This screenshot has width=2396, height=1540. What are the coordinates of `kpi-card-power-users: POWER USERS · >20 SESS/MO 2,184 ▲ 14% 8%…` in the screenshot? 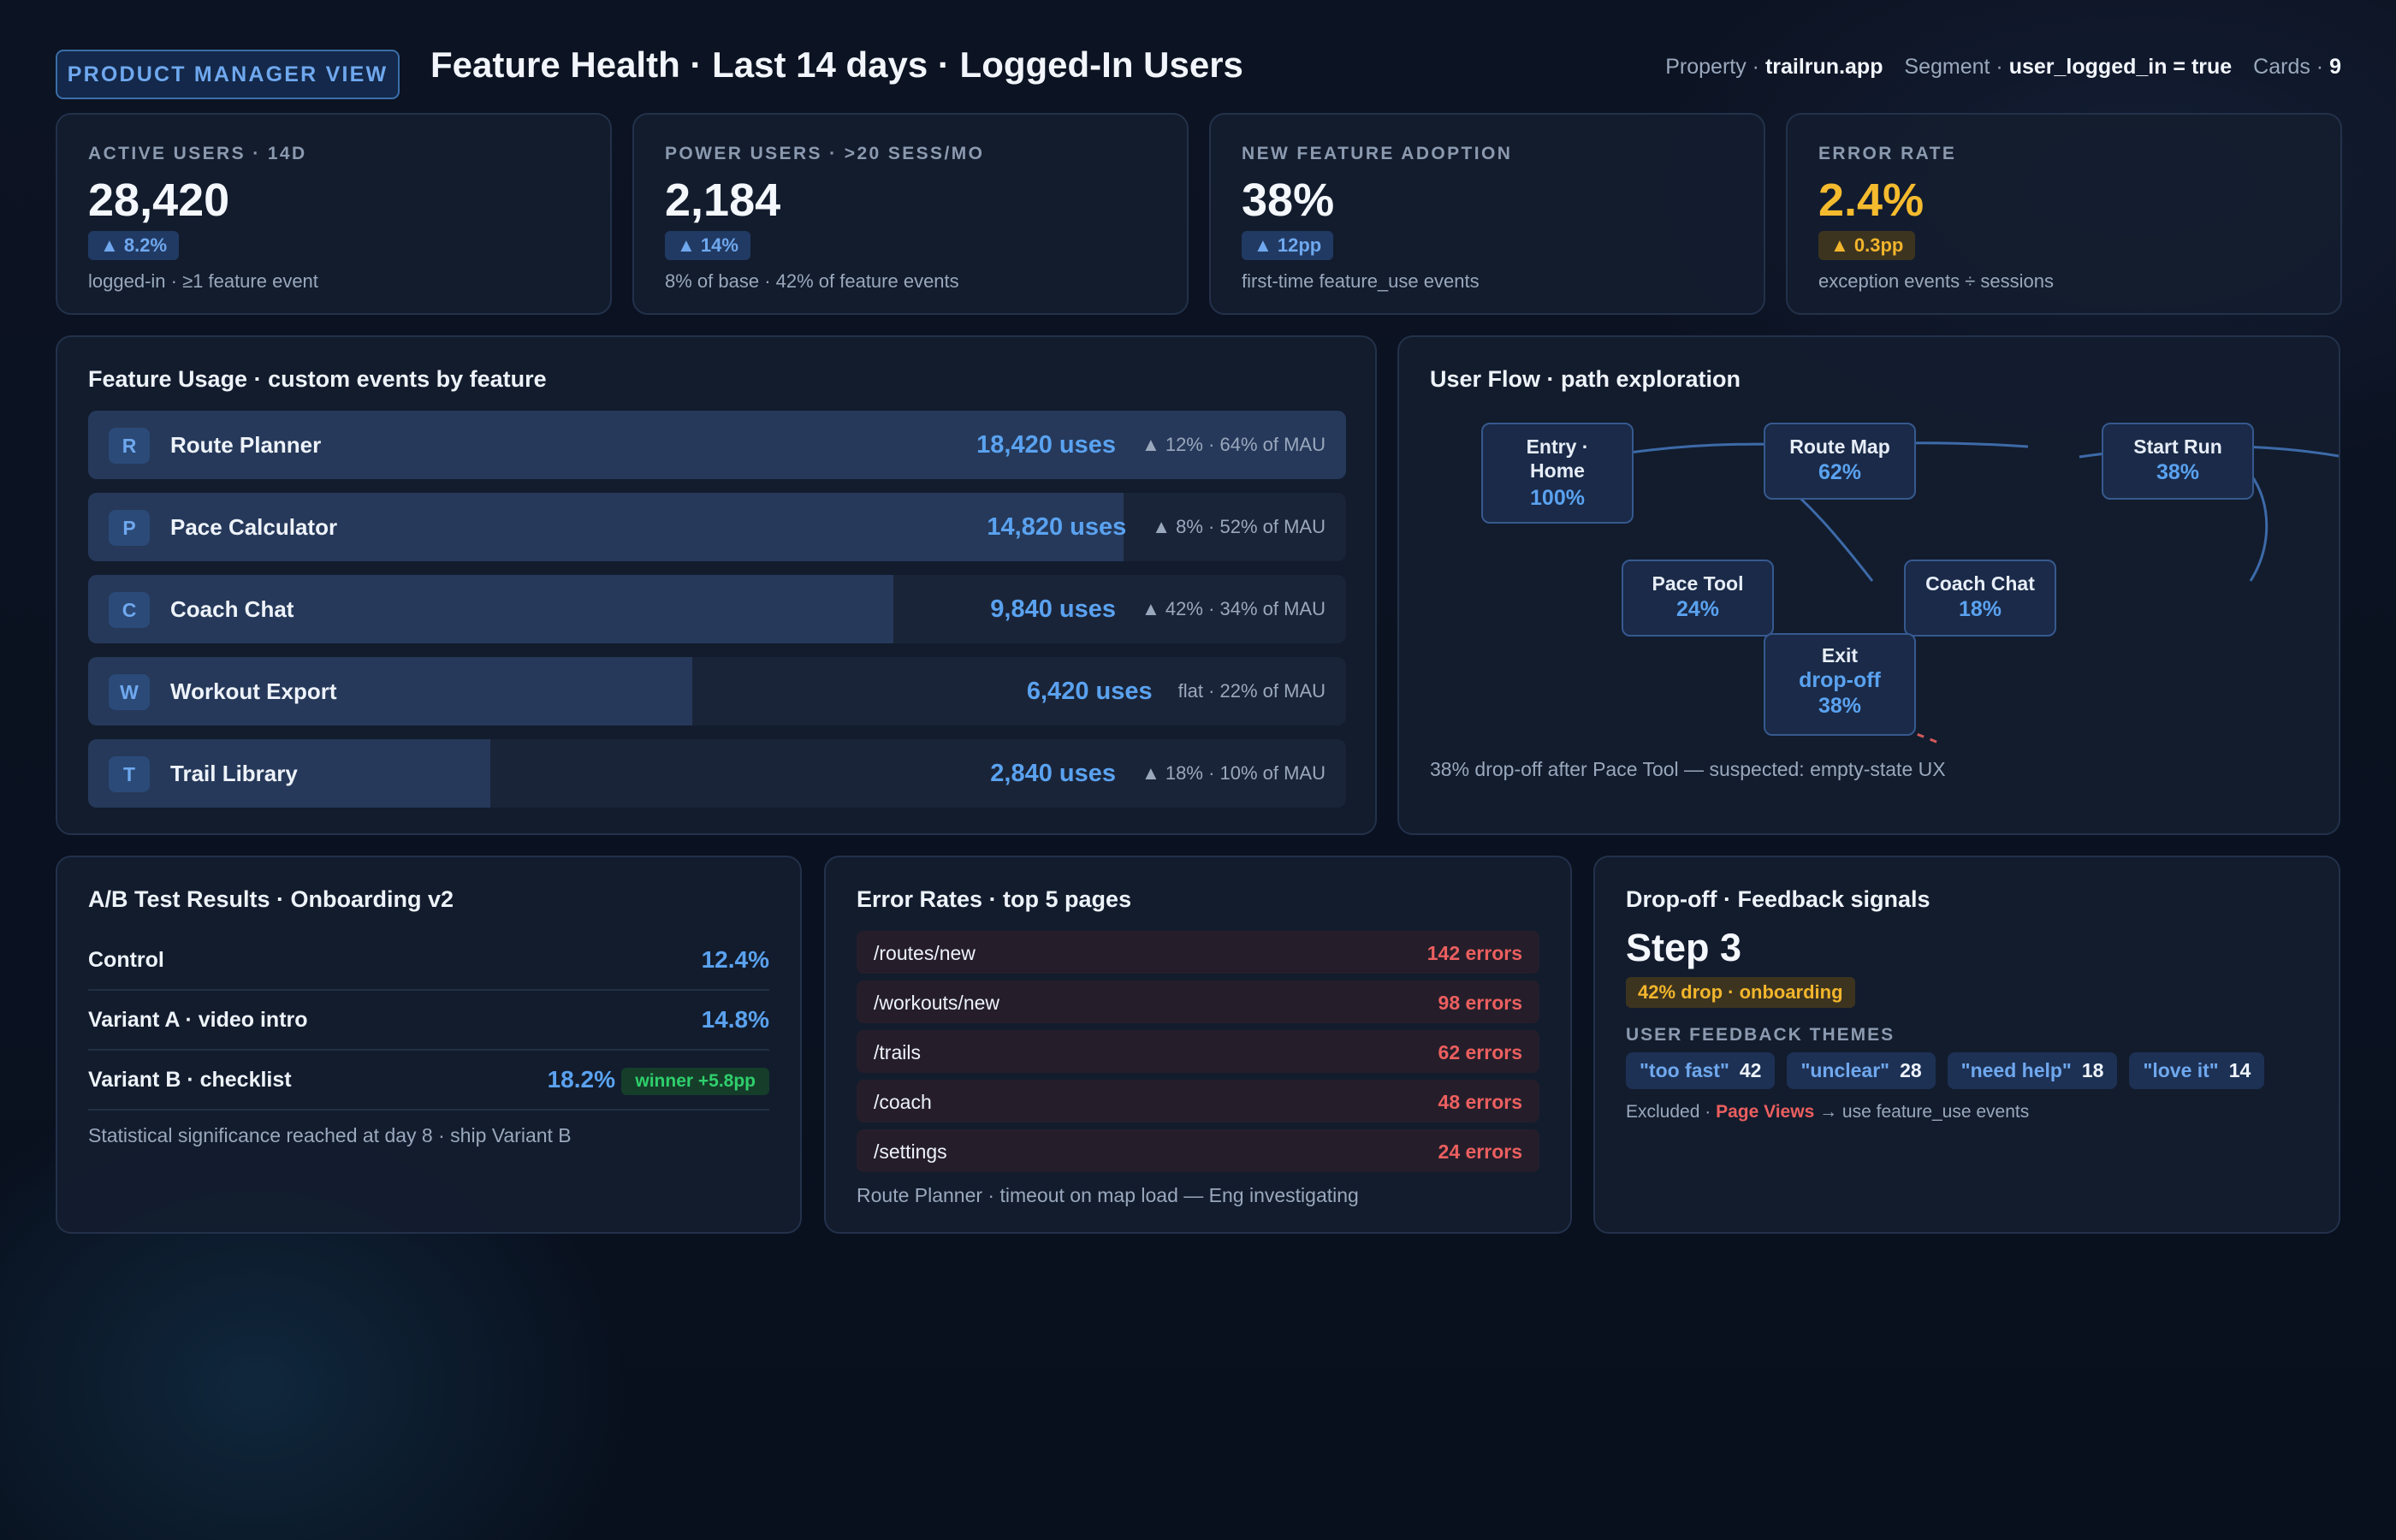 It's located at (911, 214).